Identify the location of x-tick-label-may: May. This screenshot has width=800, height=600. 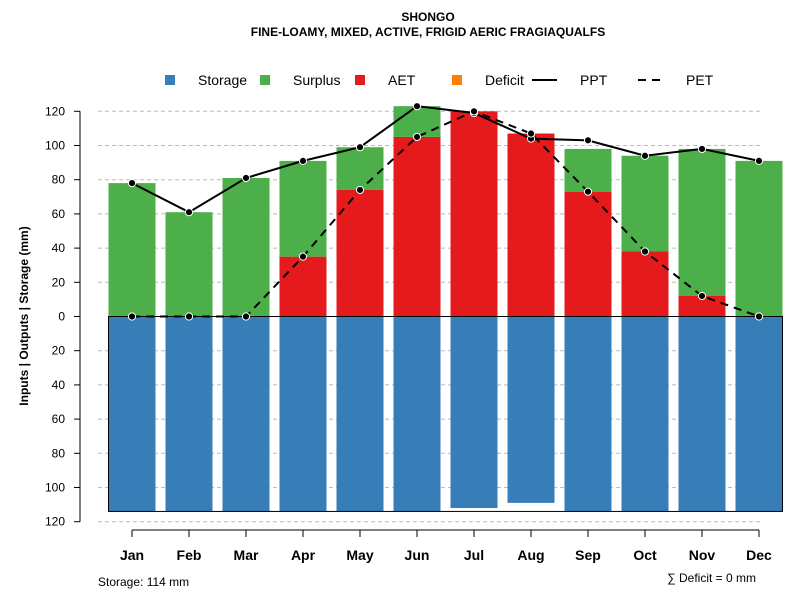
(359, 555).